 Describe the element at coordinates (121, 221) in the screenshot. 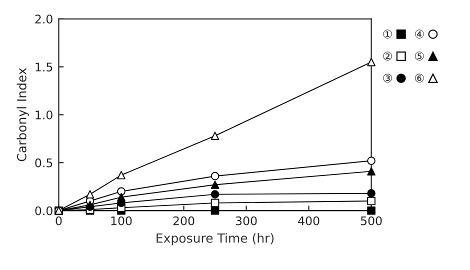

I see `x-tick-label: 100` at that location.